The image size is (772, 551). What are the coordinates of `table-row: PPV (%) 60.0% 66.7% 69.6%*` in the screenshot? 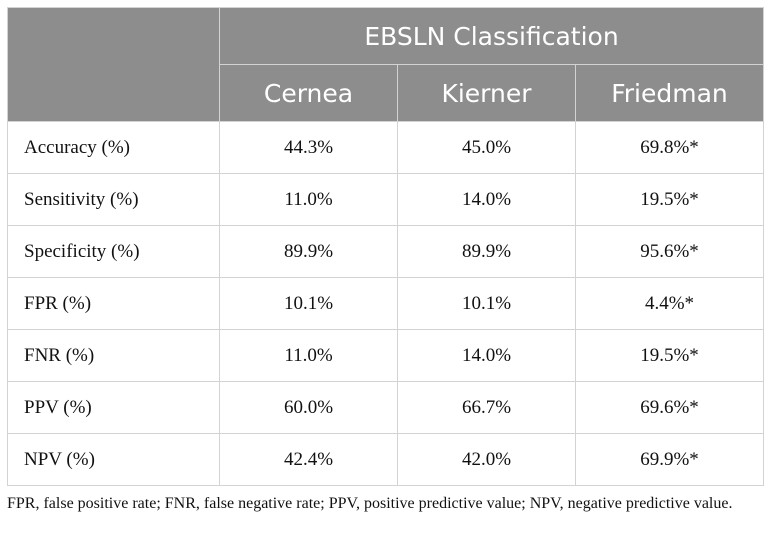 It's located at (385, 407).